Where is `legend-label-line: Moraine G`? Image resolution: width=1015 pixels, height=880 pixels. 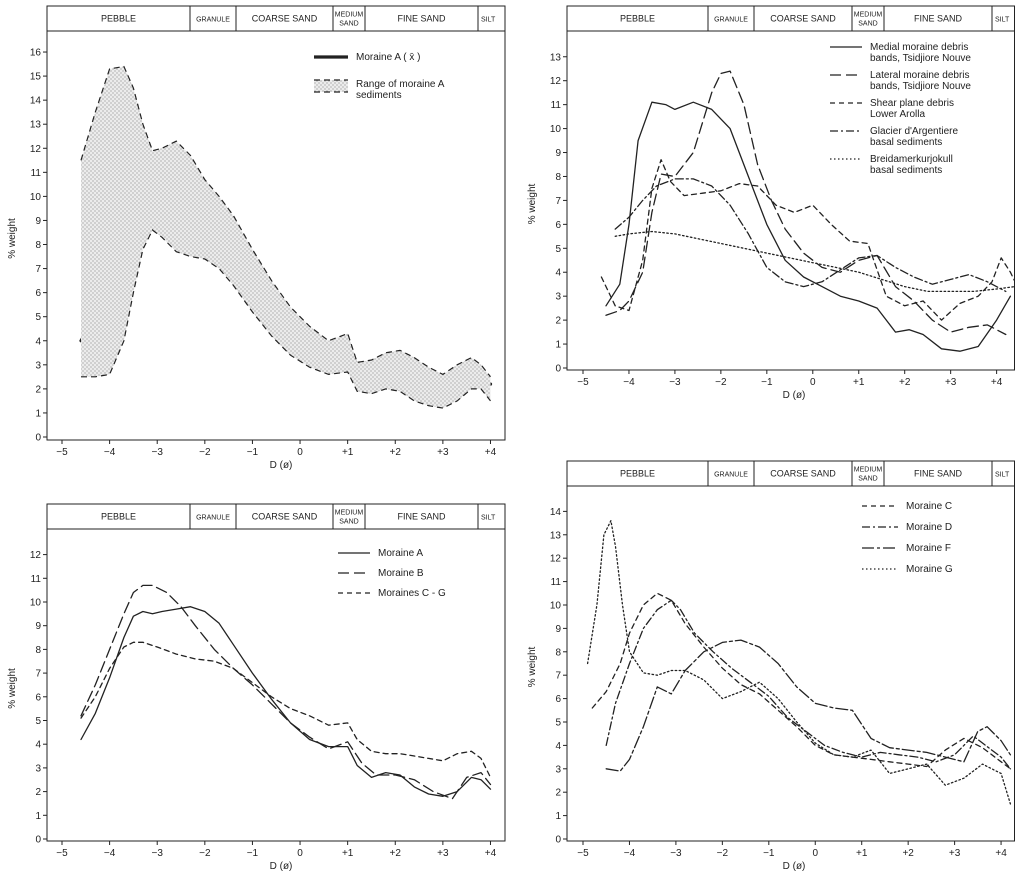 legend-label-line: Moraine G is located at coordinates (929, 569).